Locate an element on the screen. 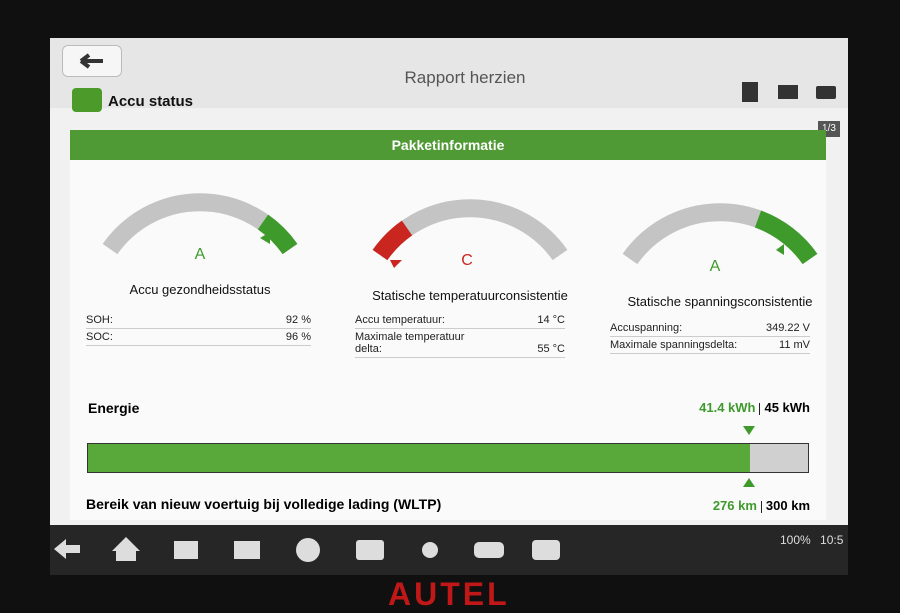 Image resolution: width=900 pixels, height=613 pixels. nav-icons is located at coordinates (307, 549).